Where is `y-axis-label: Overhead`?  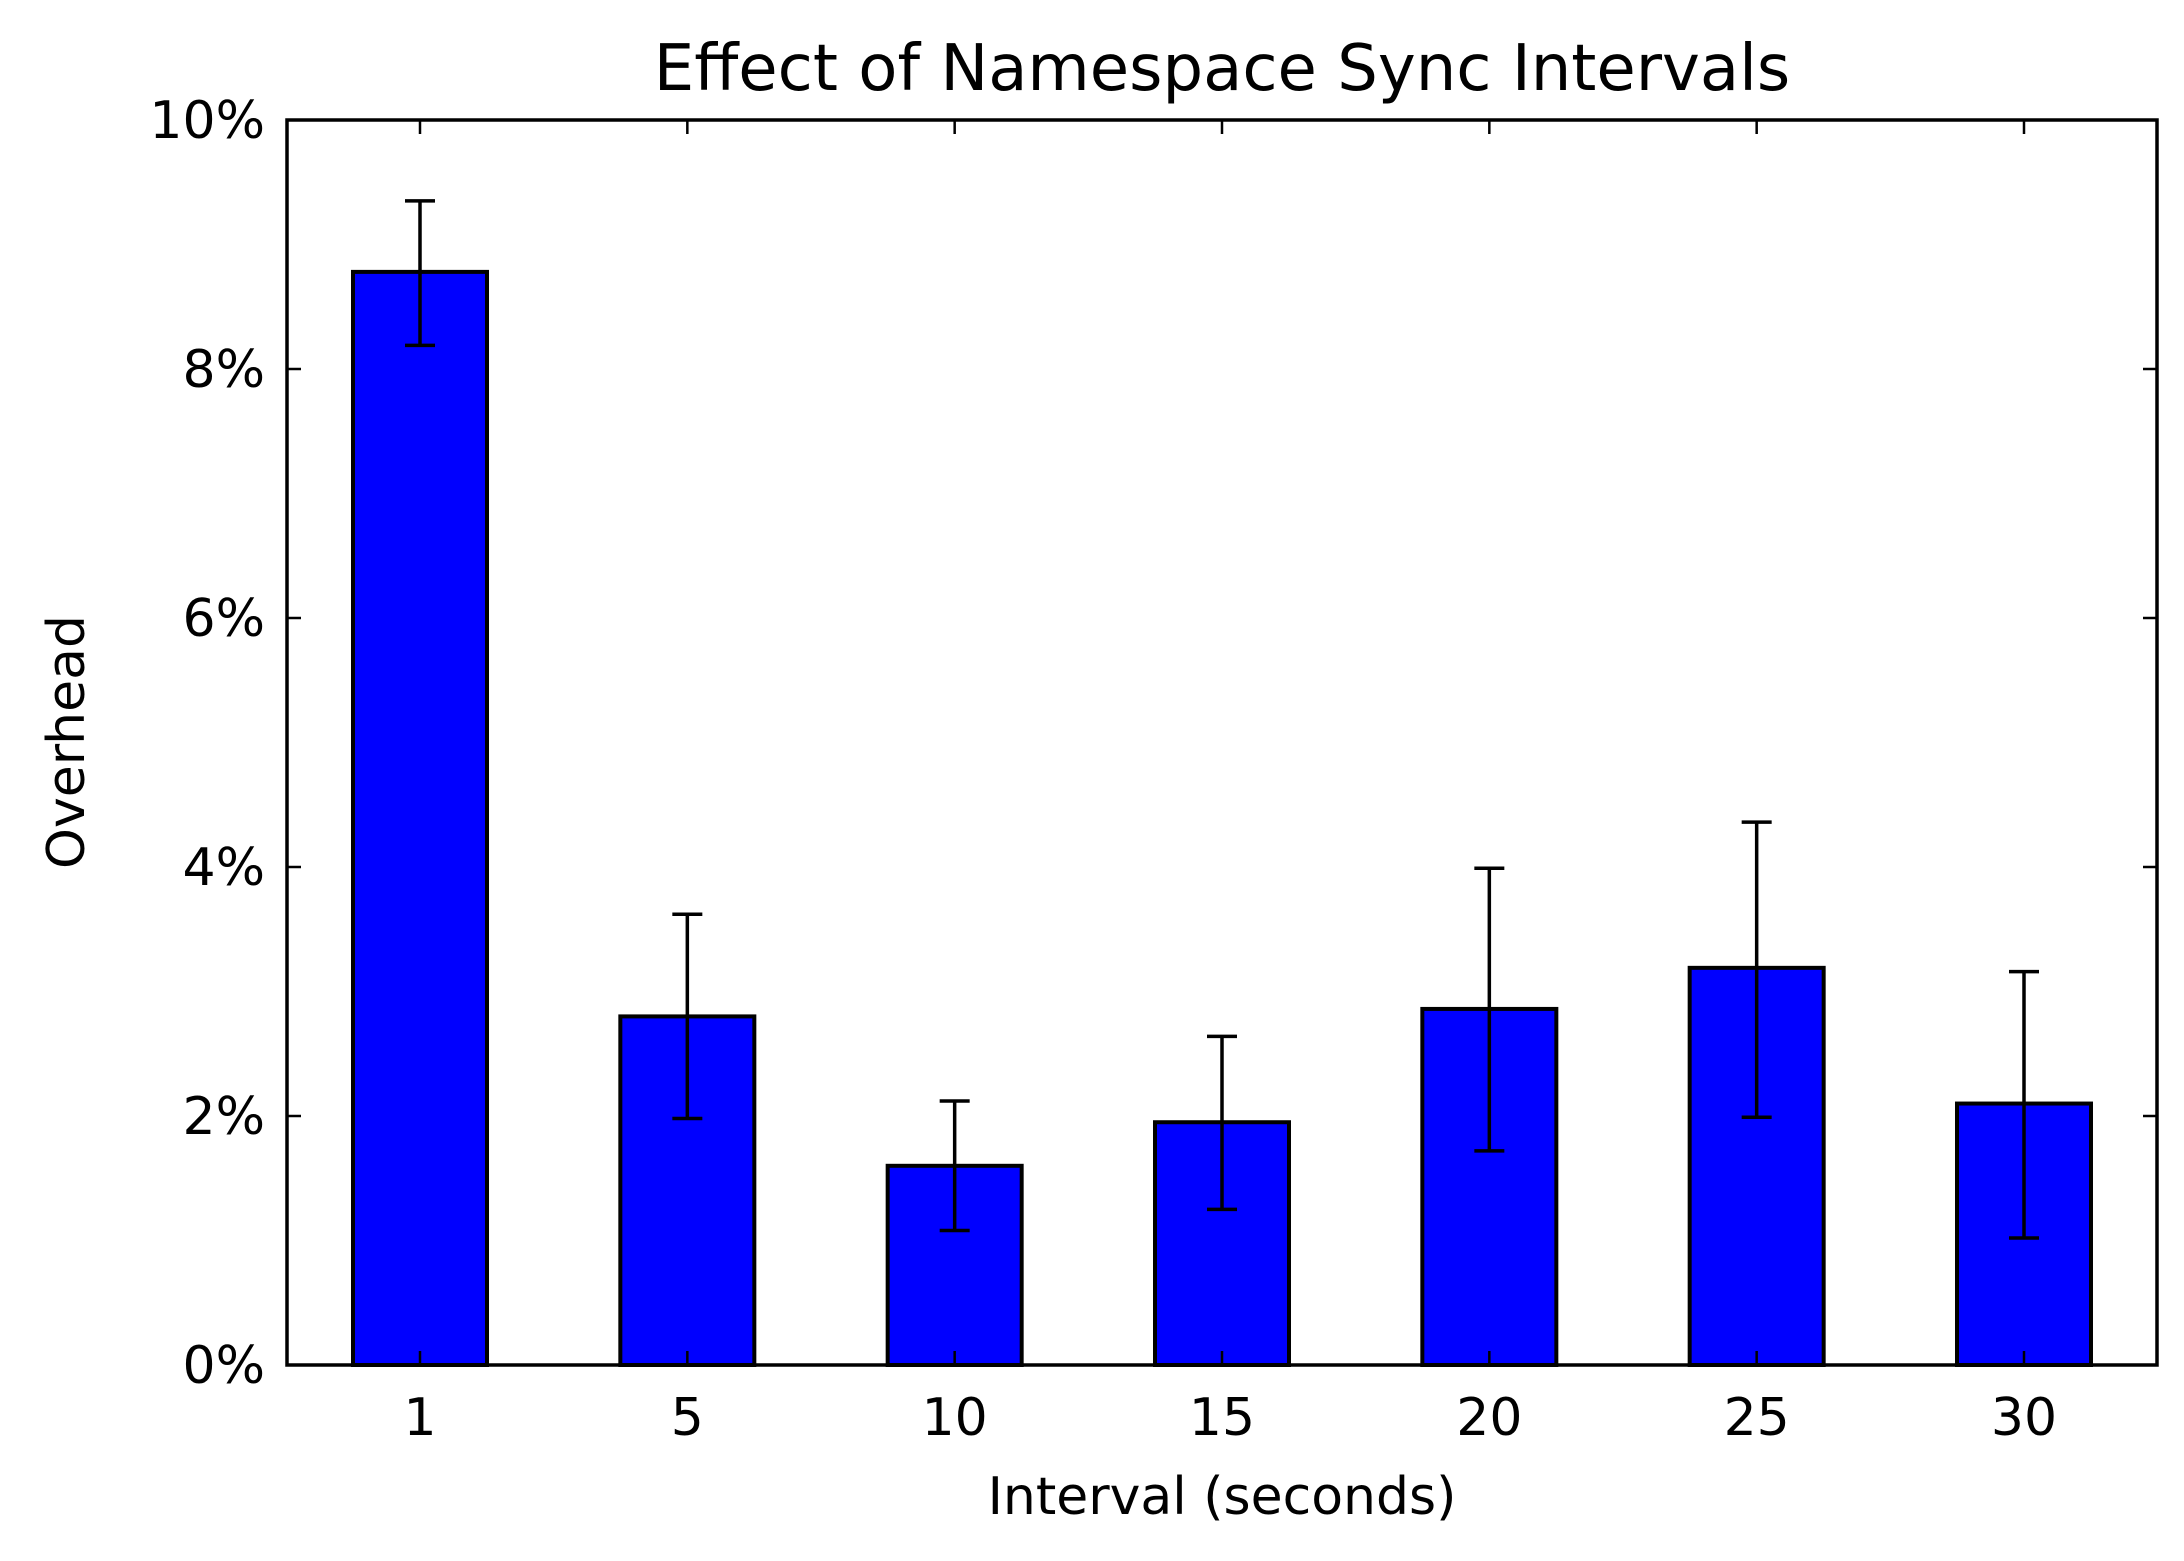
y-axis-label: Overhead is located at coordinates (67, 742).